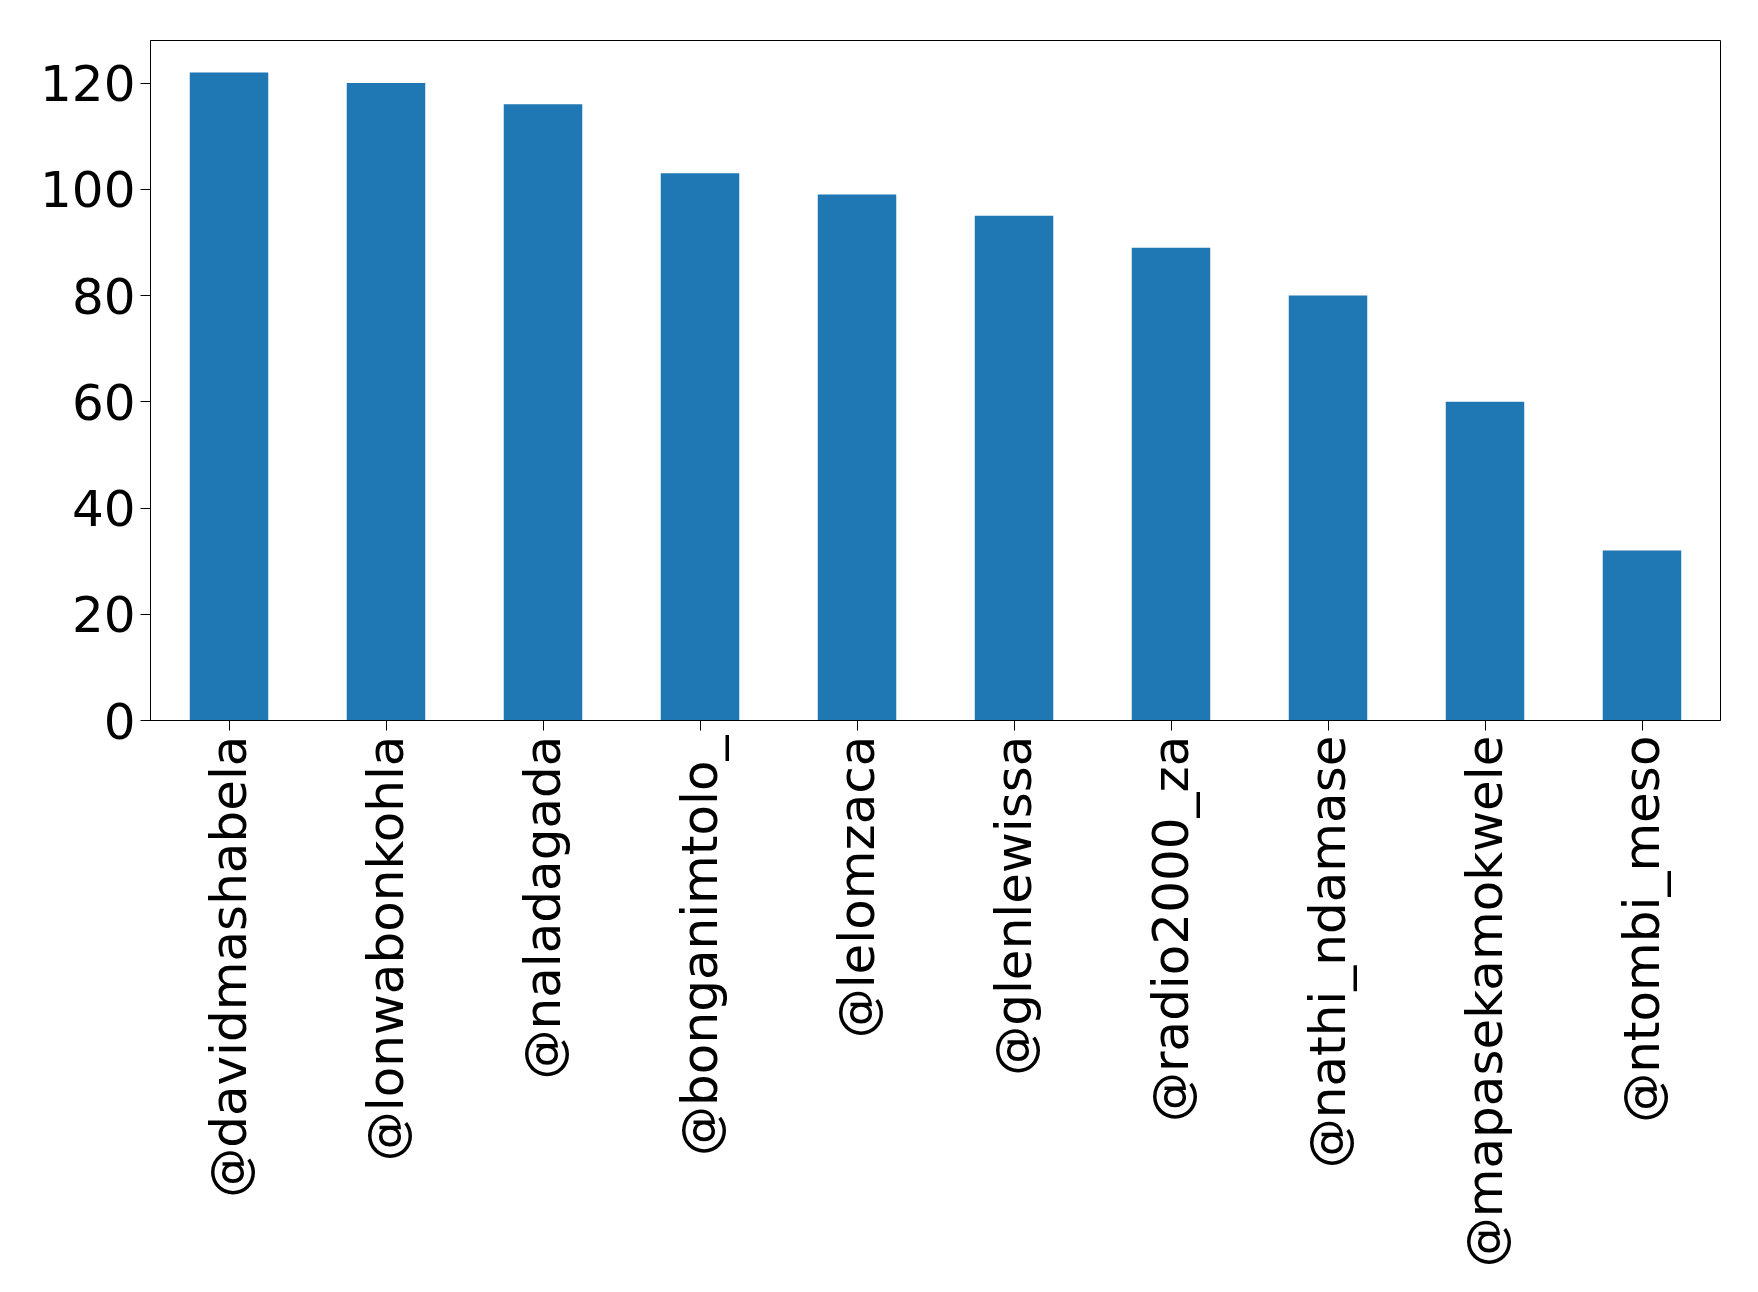  I want to click on y-tick-label: 100, so click(88, 190).